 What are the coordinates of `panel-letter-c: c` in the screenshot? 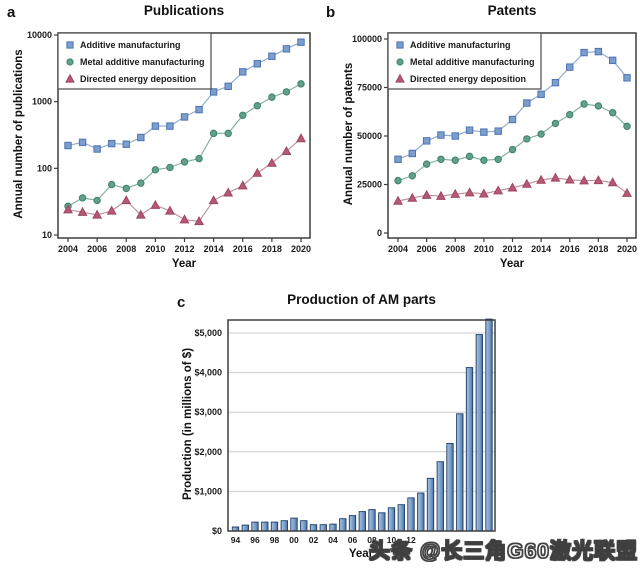 It's located at (181, 302).